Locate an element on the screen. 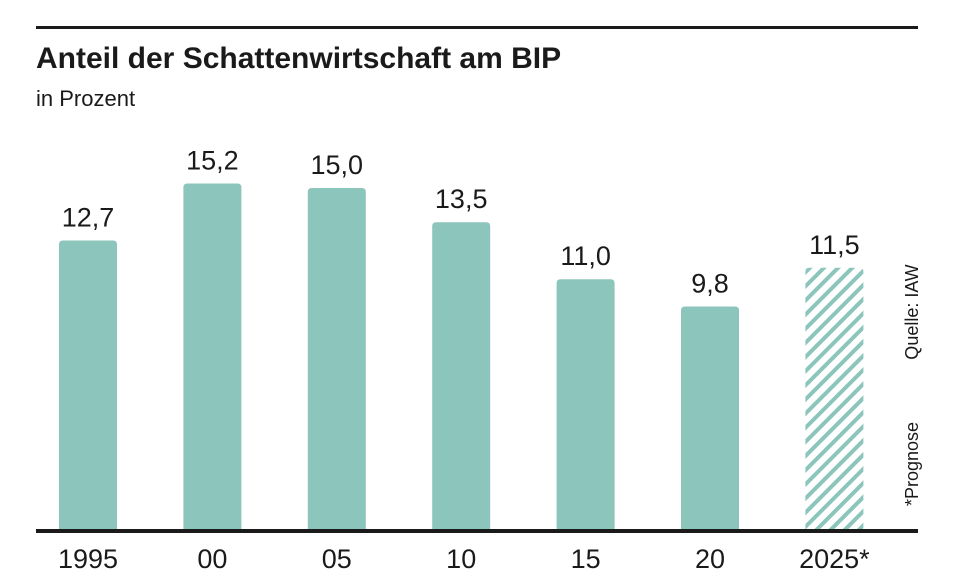  baseline is located at coordinates (477, 531).